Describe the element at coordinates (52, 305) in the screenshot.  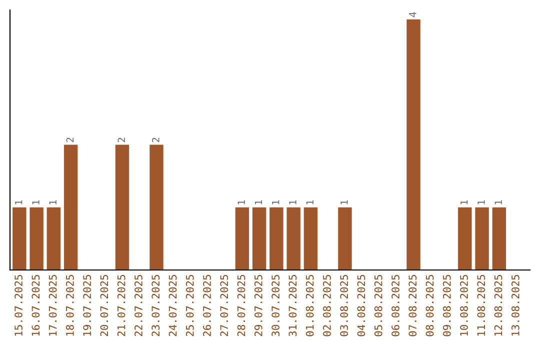
I see `x-tick-label: 17.07.2025` at that location.